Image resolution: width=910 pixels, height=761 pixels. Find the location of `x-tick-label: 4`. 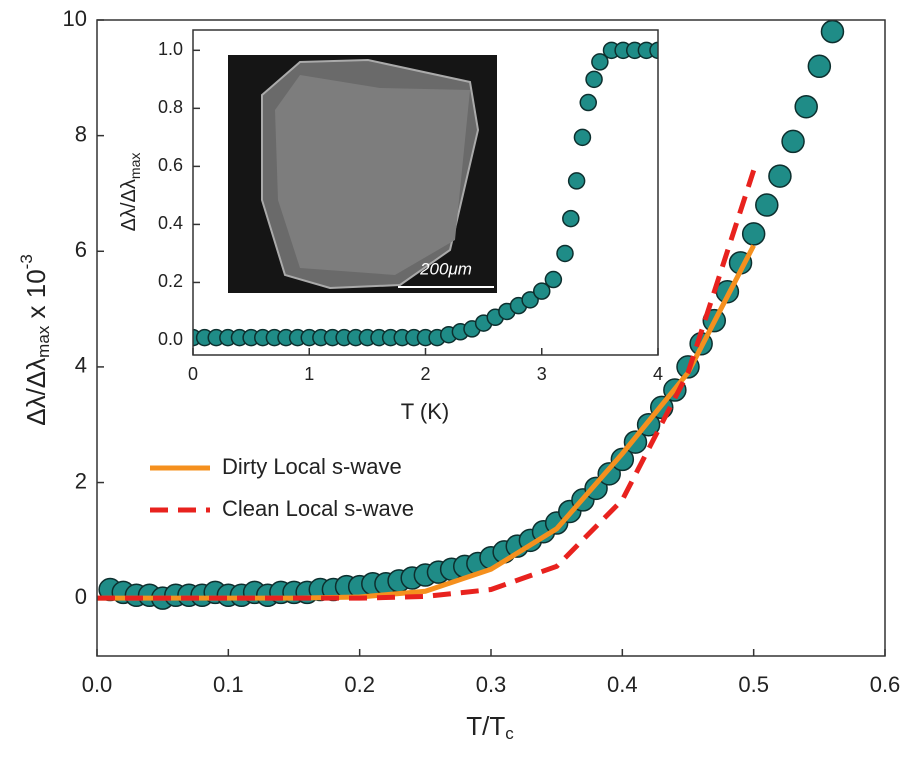

x-tick-label: 4 is located at coordinates (658, 374).